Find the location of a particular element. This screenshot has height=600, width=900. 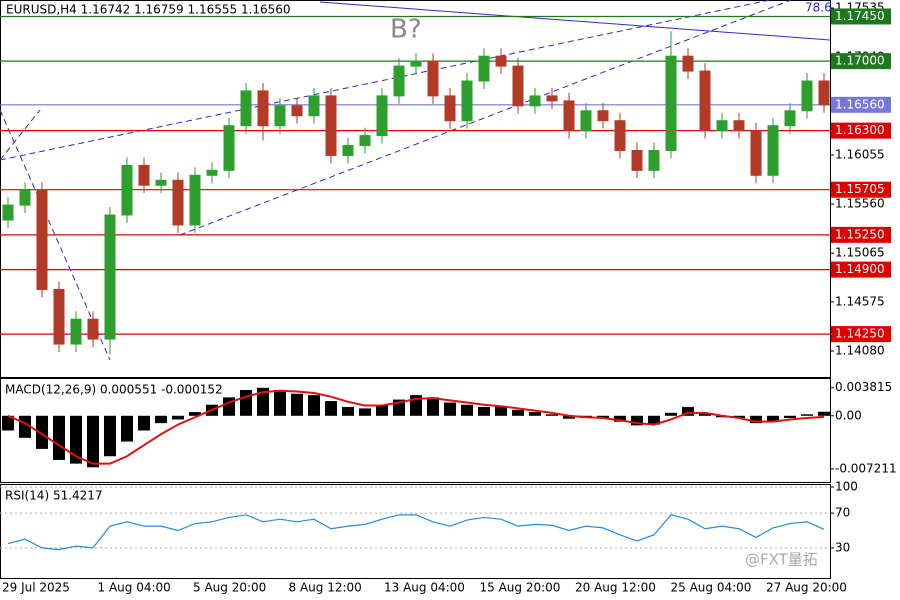

signal-line is located at coordinates (416, 427).